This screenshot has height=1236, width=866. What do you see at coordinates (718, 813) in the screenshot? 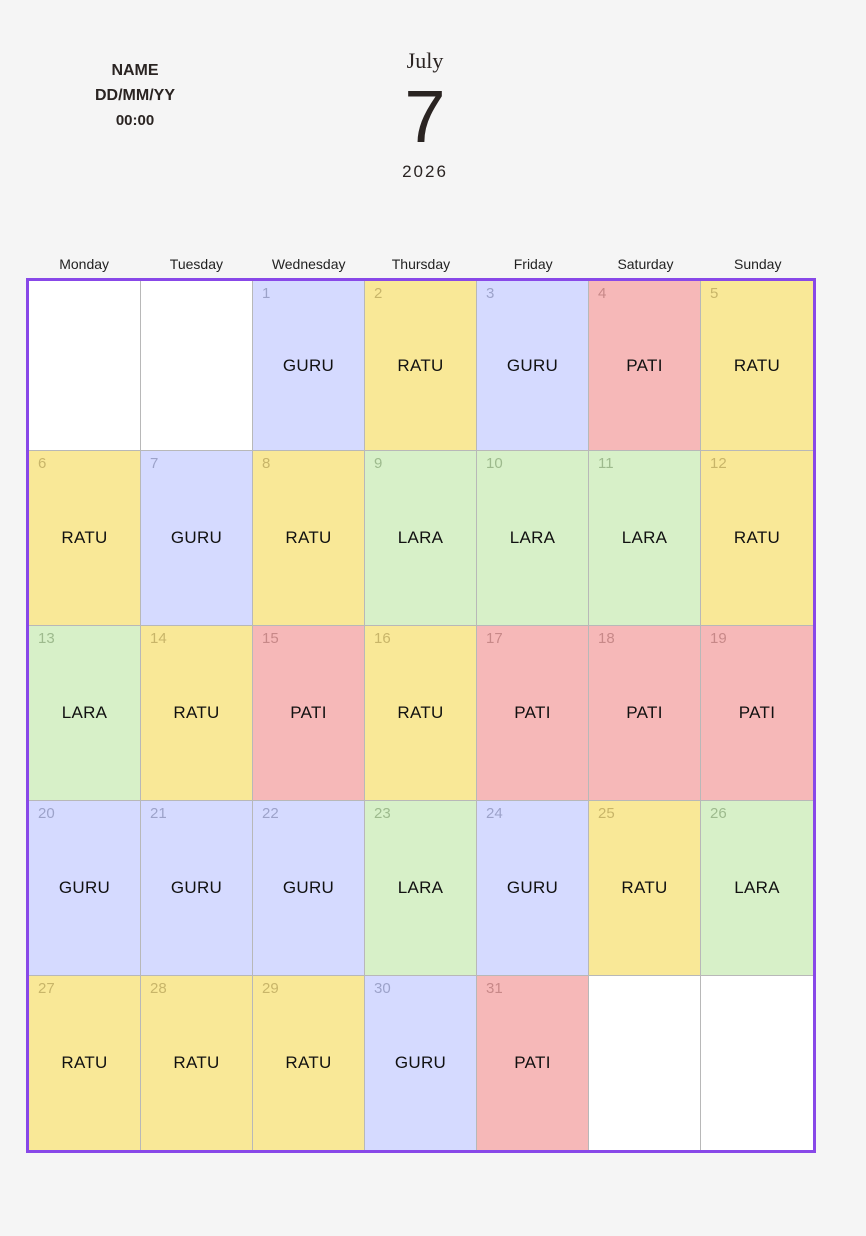
I see `day-number-label: 26` at bounding box center [718, 813].